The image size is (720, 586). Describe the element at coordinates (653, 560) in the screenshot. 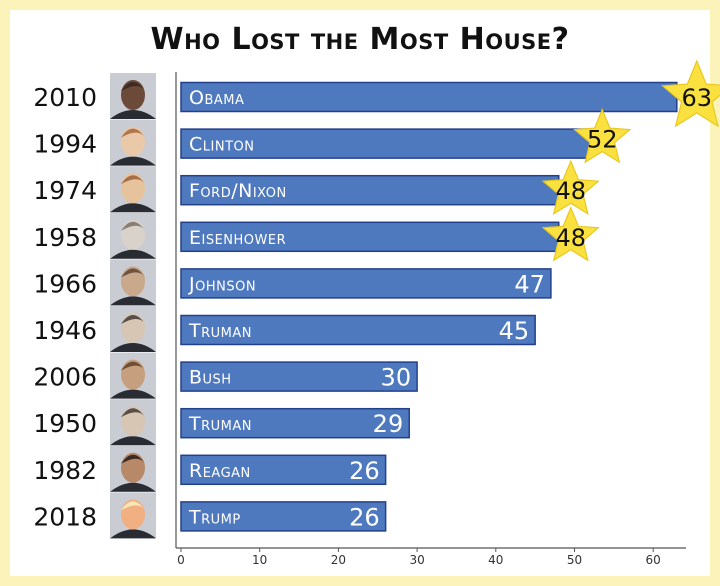

I see `x-tick-label: 60` at that location.